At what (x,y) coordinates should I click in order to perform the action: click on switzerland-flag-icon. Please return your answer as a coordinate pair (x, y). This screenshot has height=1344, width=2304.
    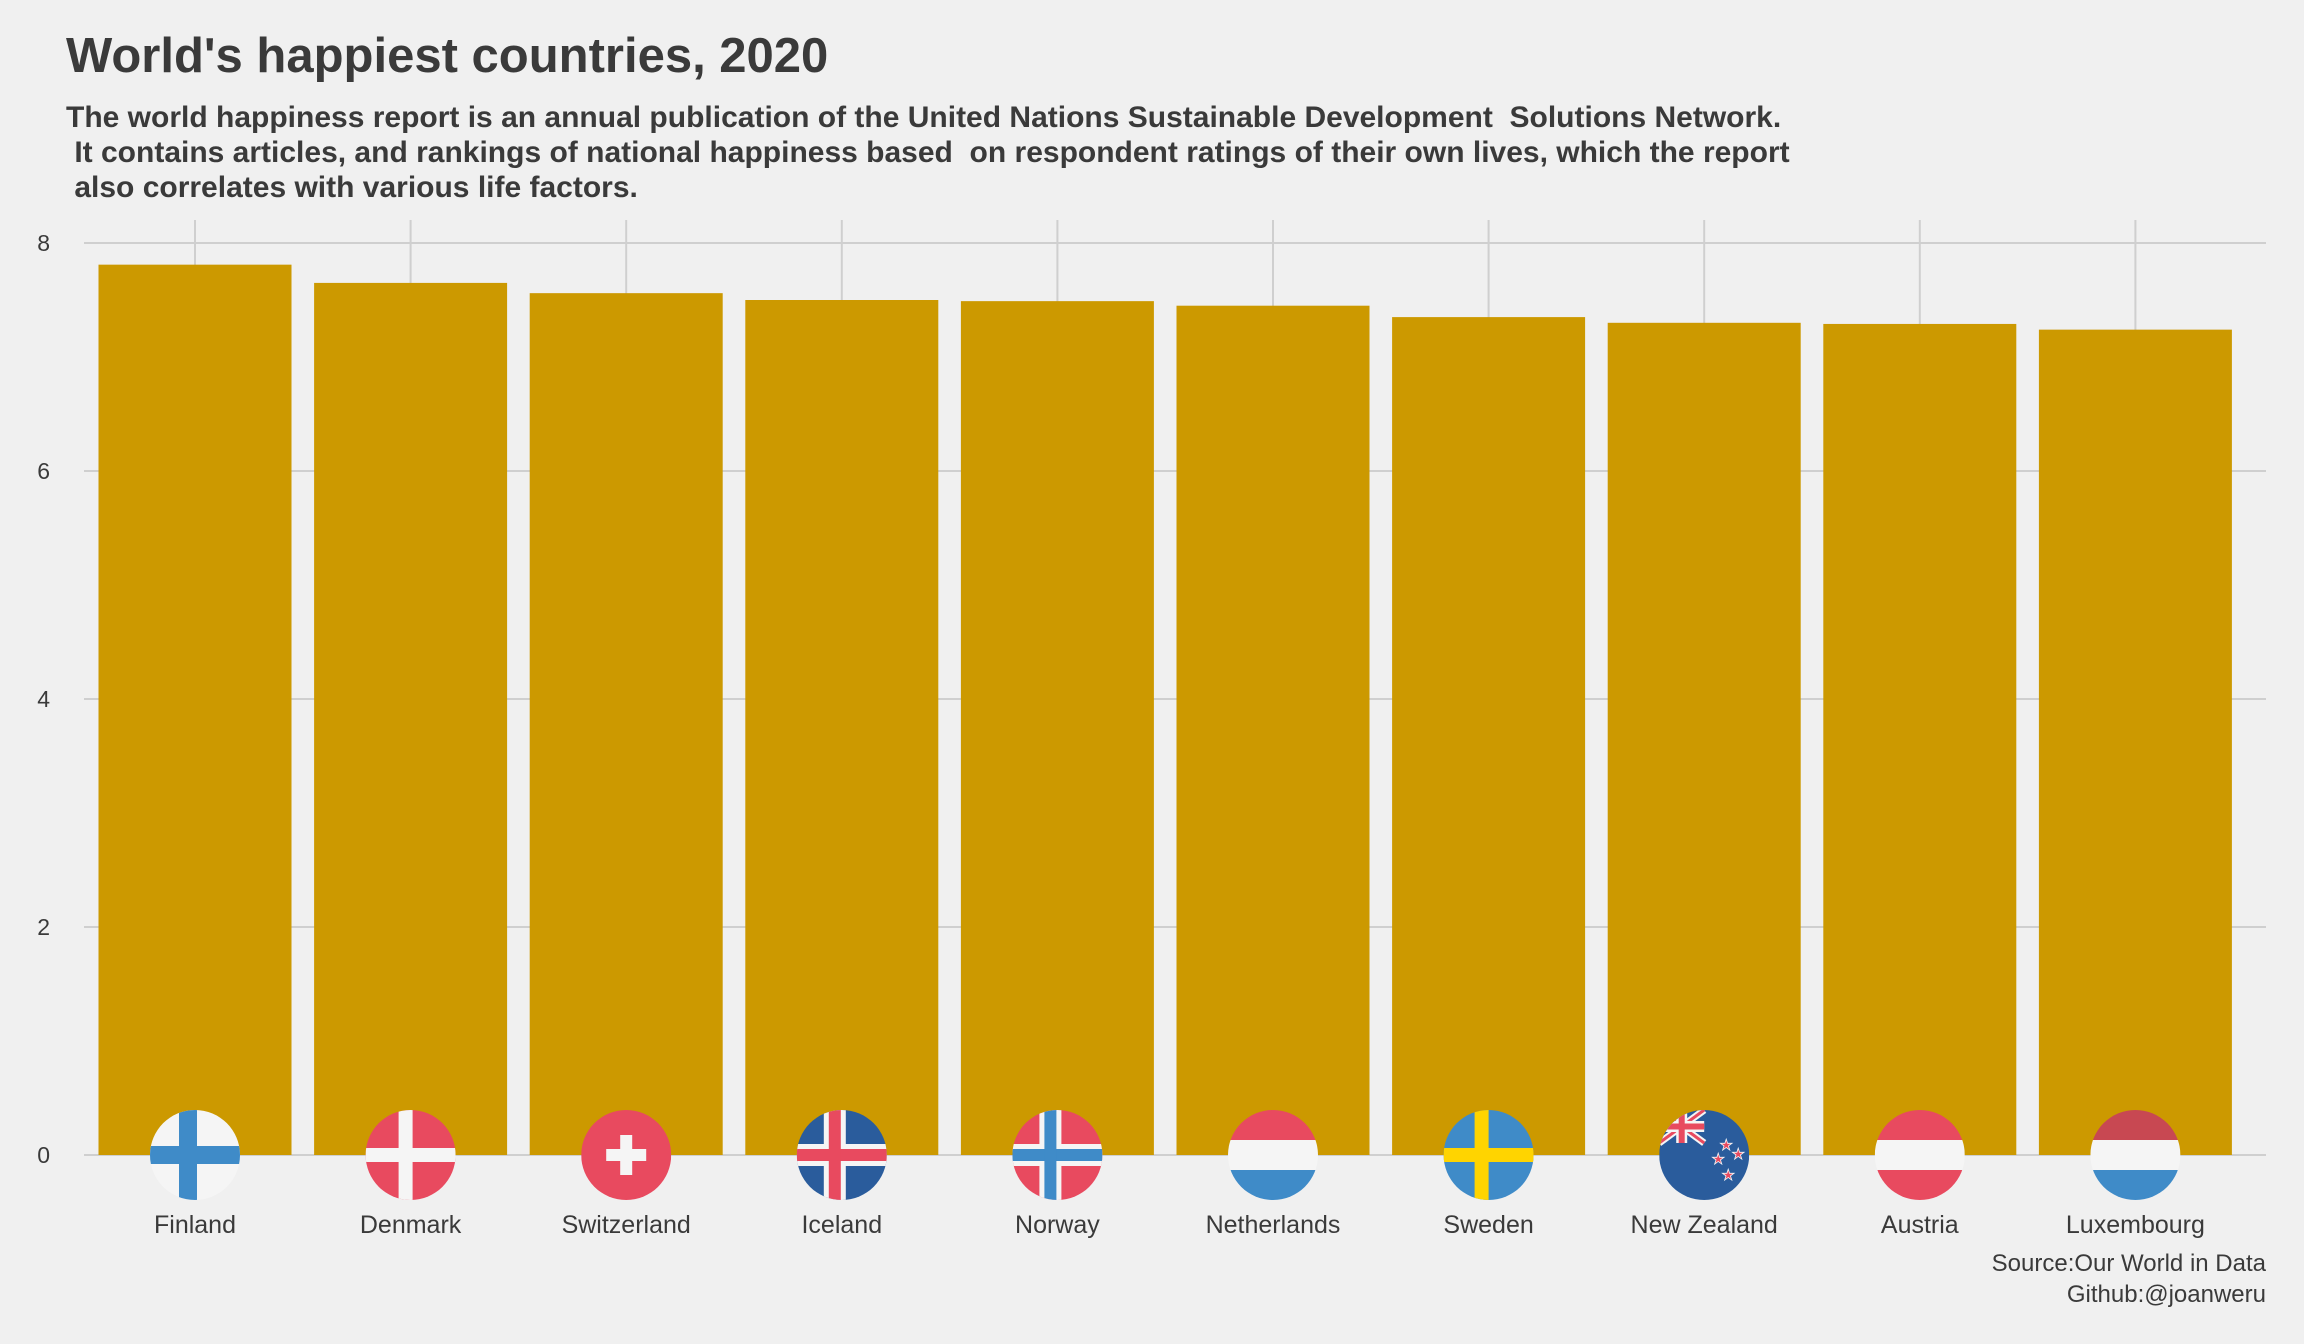
    Looking at the image, I should click on (626, 1155).